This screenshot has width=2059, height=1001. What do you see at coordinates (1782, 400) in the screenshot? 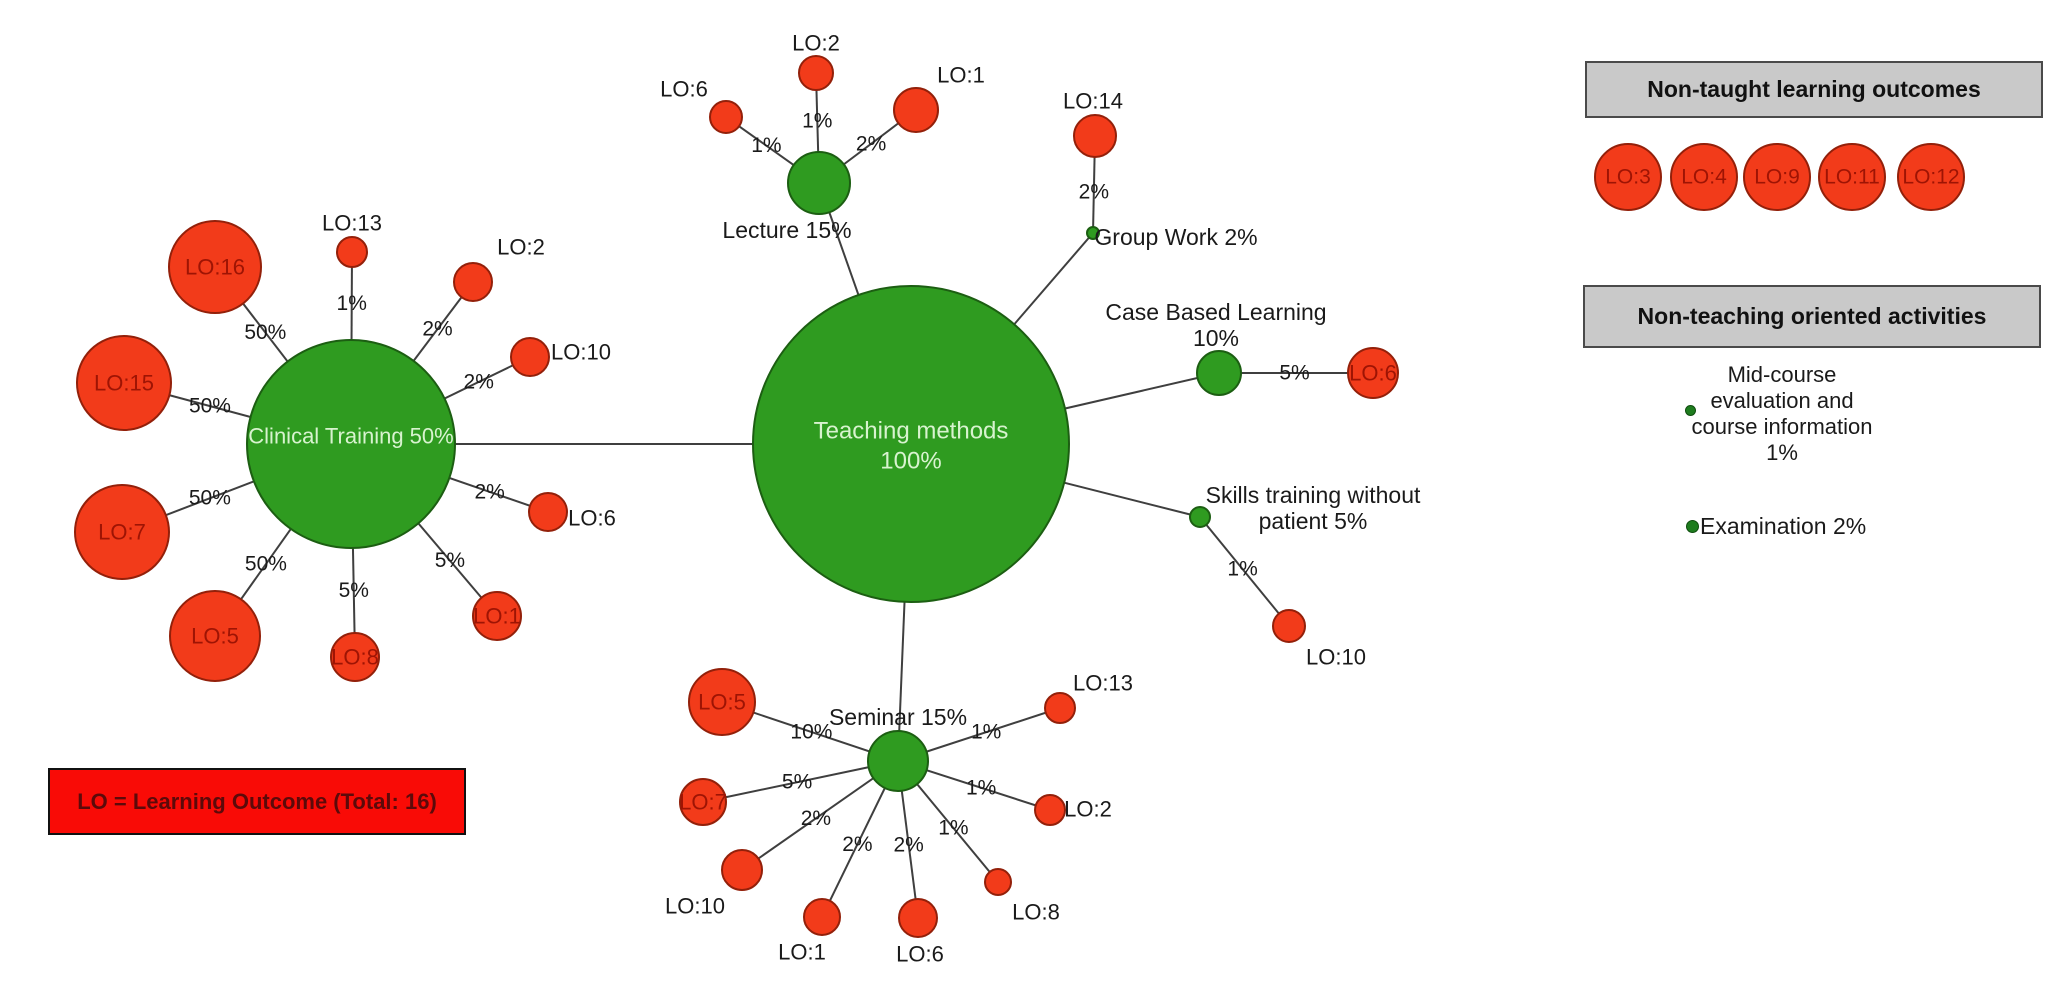
I see `midcourse-line-2: evaluation and` at bounding box center [1782, 400].